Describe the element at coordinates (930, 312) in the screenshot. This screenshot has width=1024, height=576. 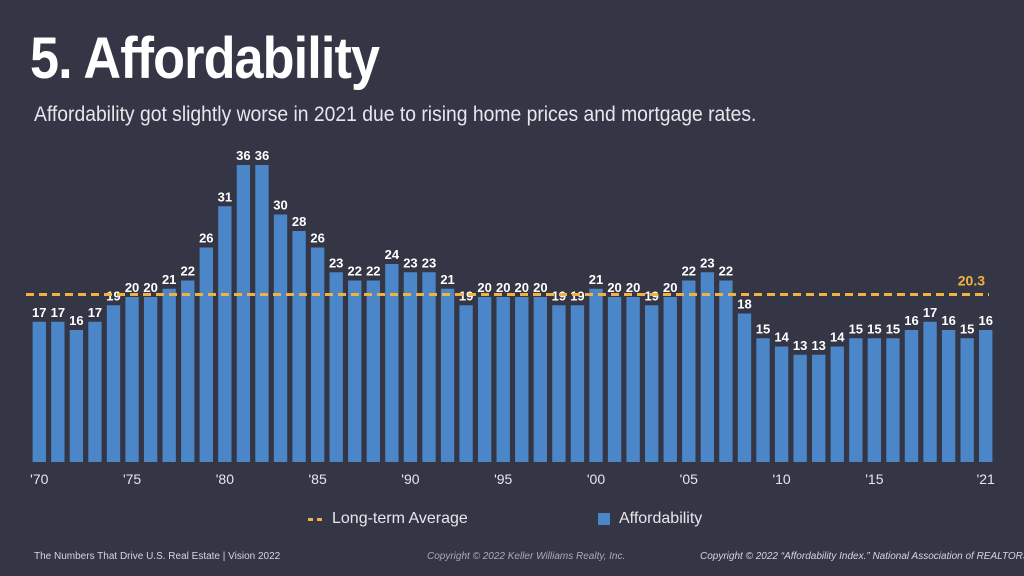
I see `value-label-2018: 17` at that location.